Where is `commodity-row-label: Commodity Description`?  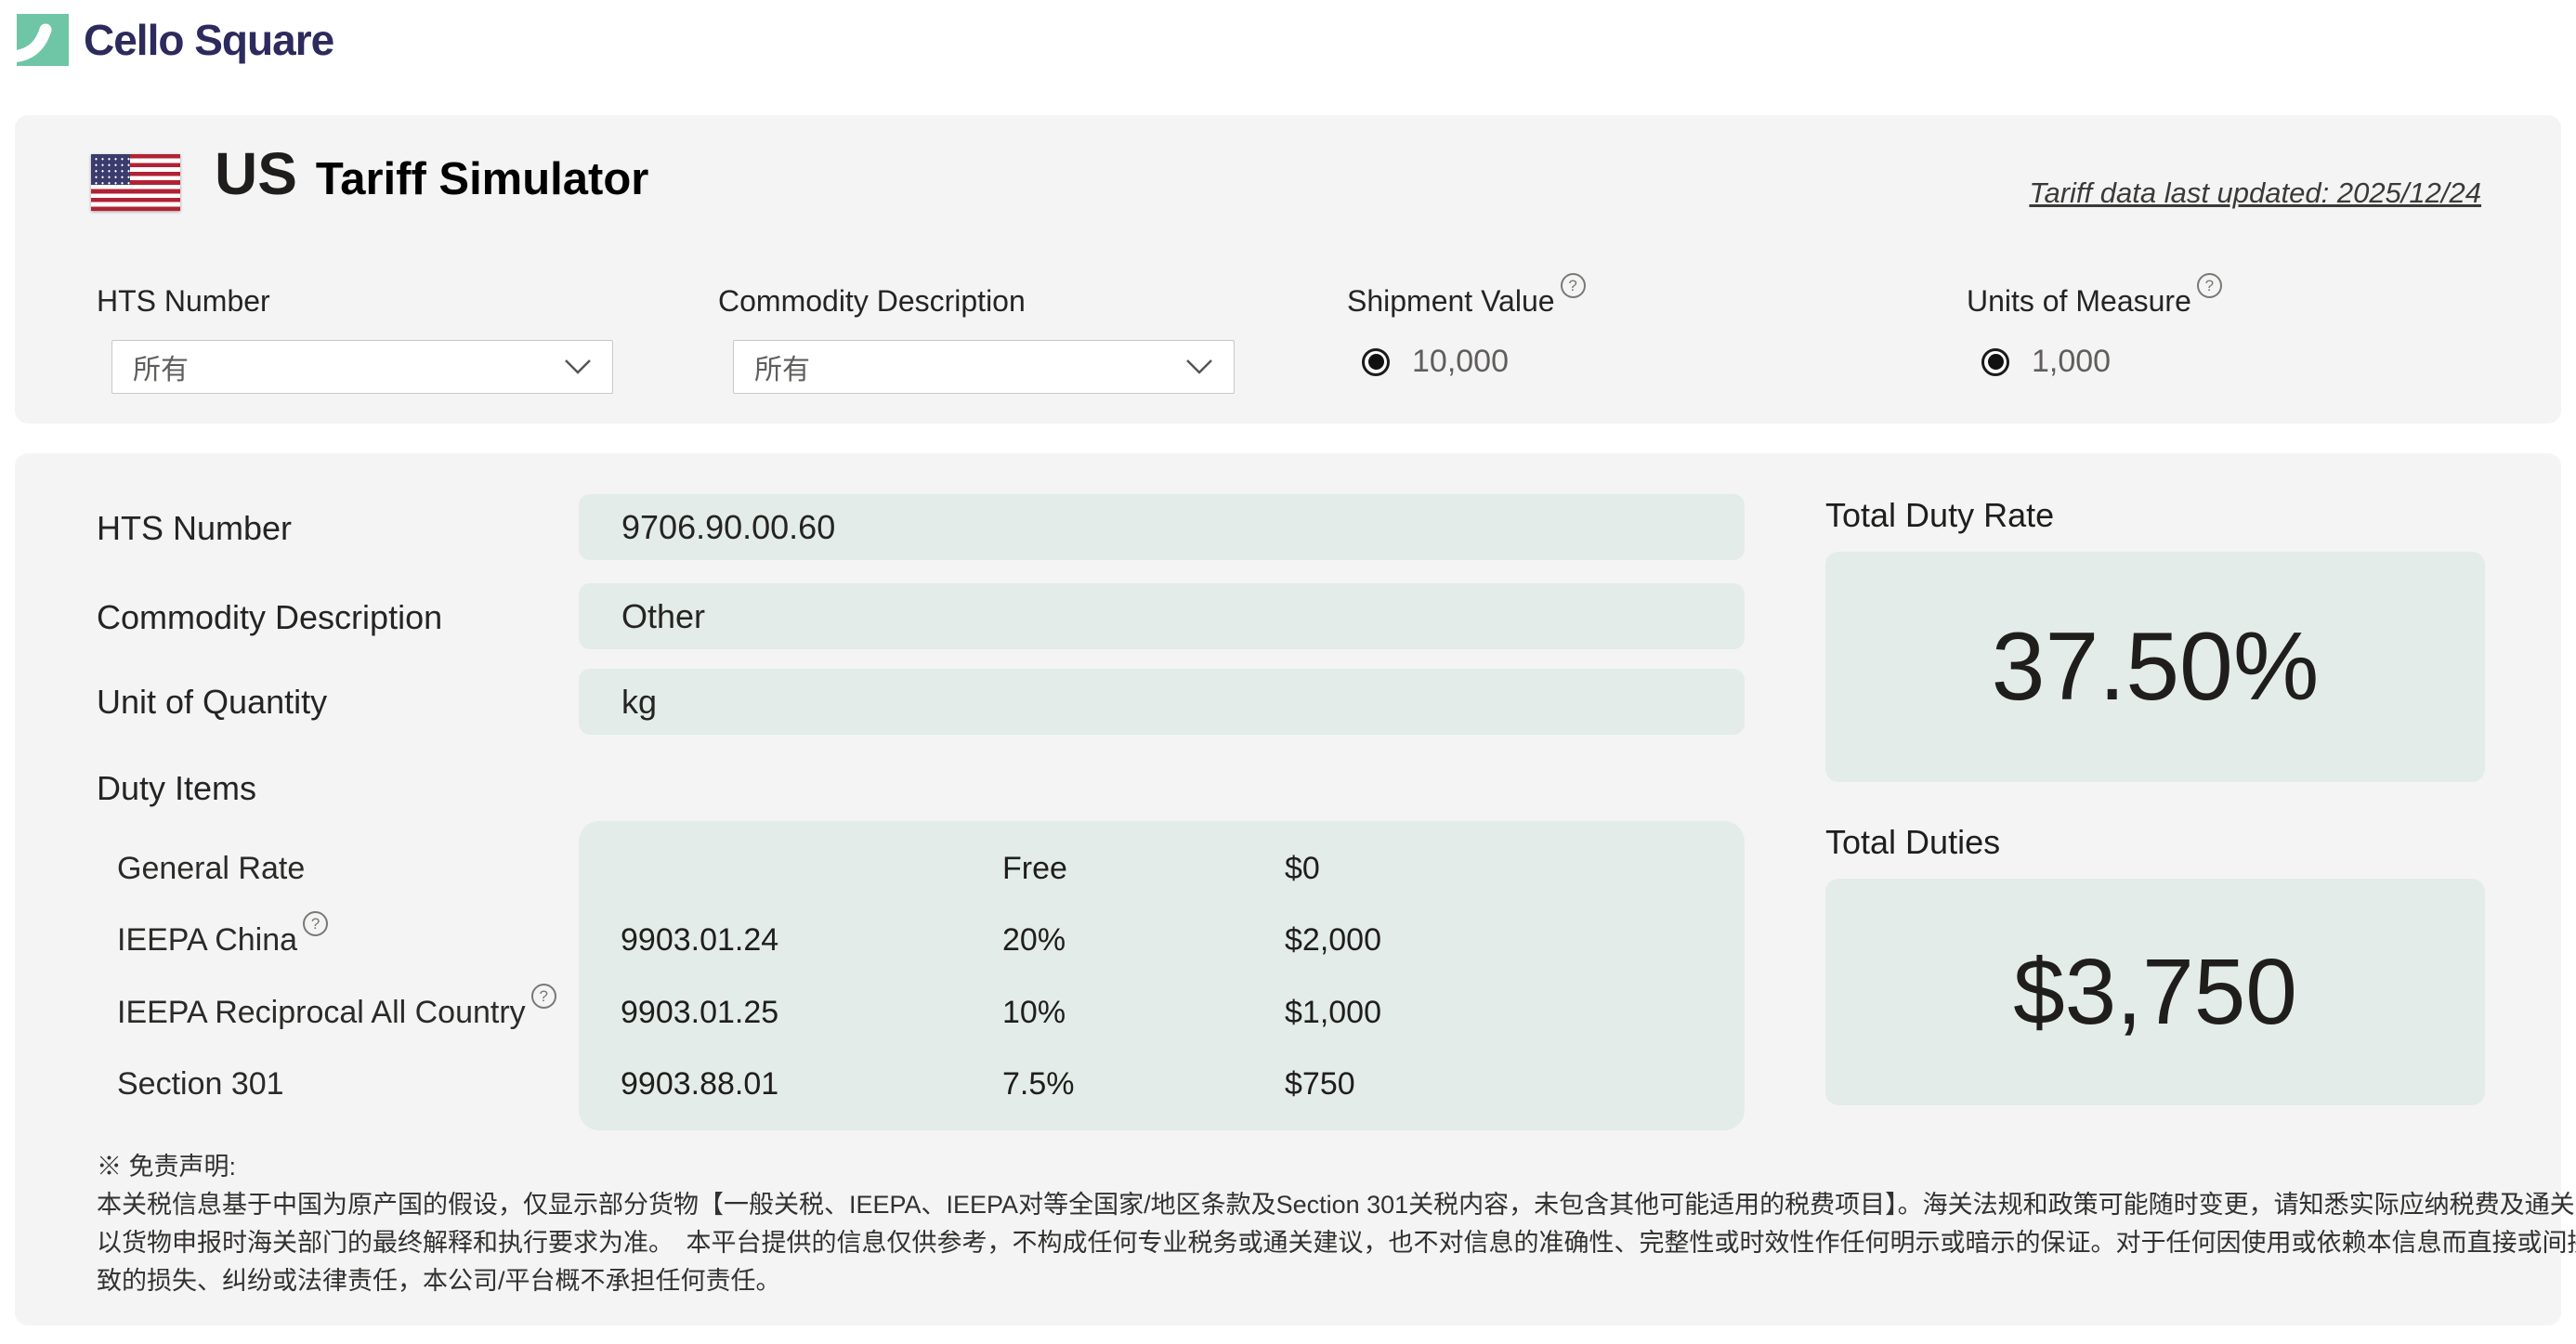 commodity-row-label: Commodity Description is located at coordinates (270, 617).